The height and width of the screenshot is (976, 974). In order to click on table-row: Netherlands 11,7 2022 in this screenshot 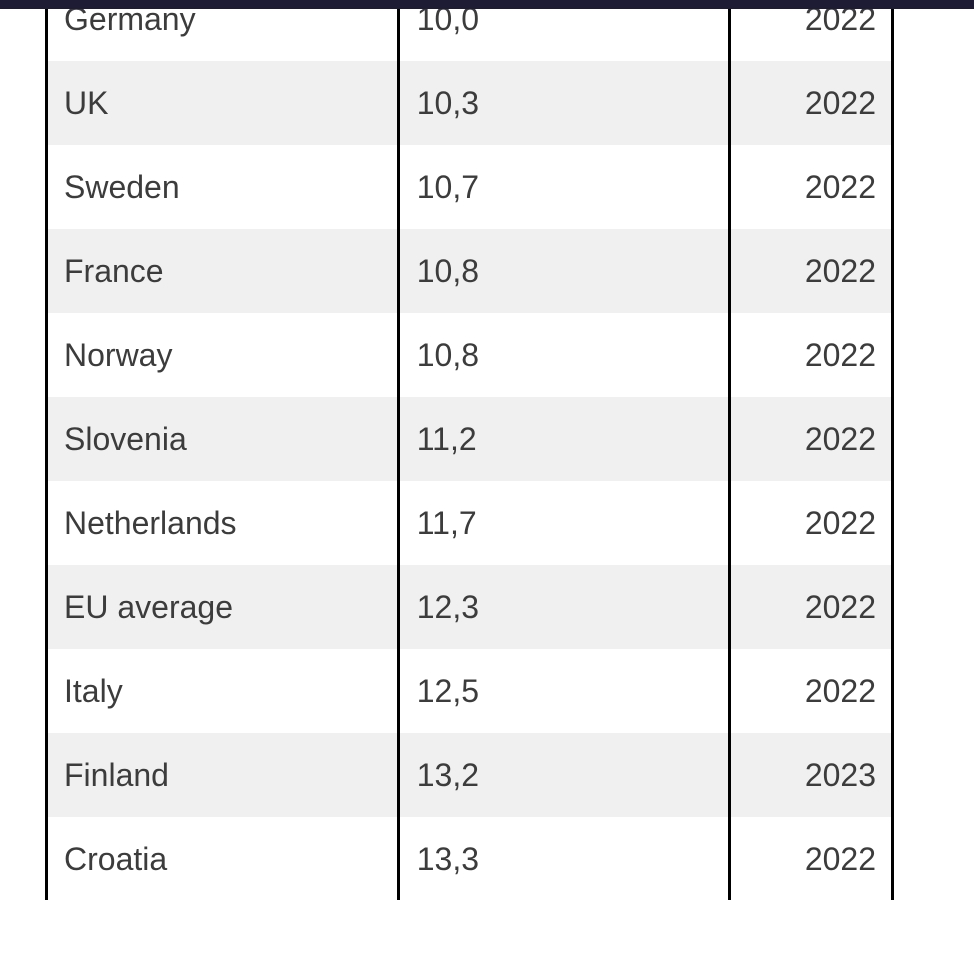, I will do `click(471, 523)`.